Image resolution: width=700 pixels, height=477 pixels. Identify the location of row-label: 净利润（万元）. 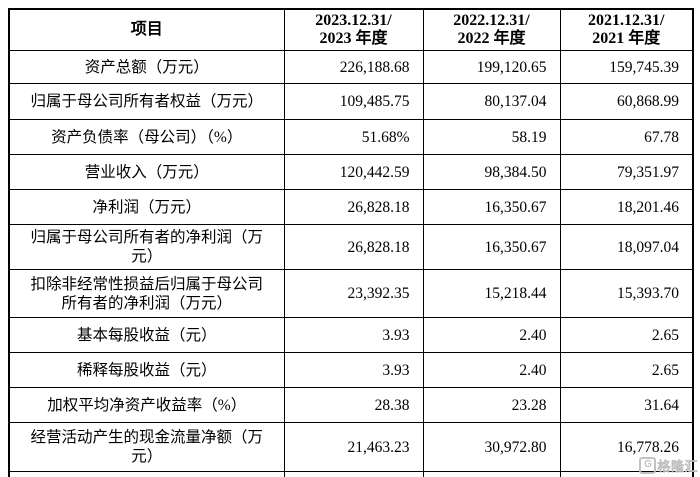
(146, 207).